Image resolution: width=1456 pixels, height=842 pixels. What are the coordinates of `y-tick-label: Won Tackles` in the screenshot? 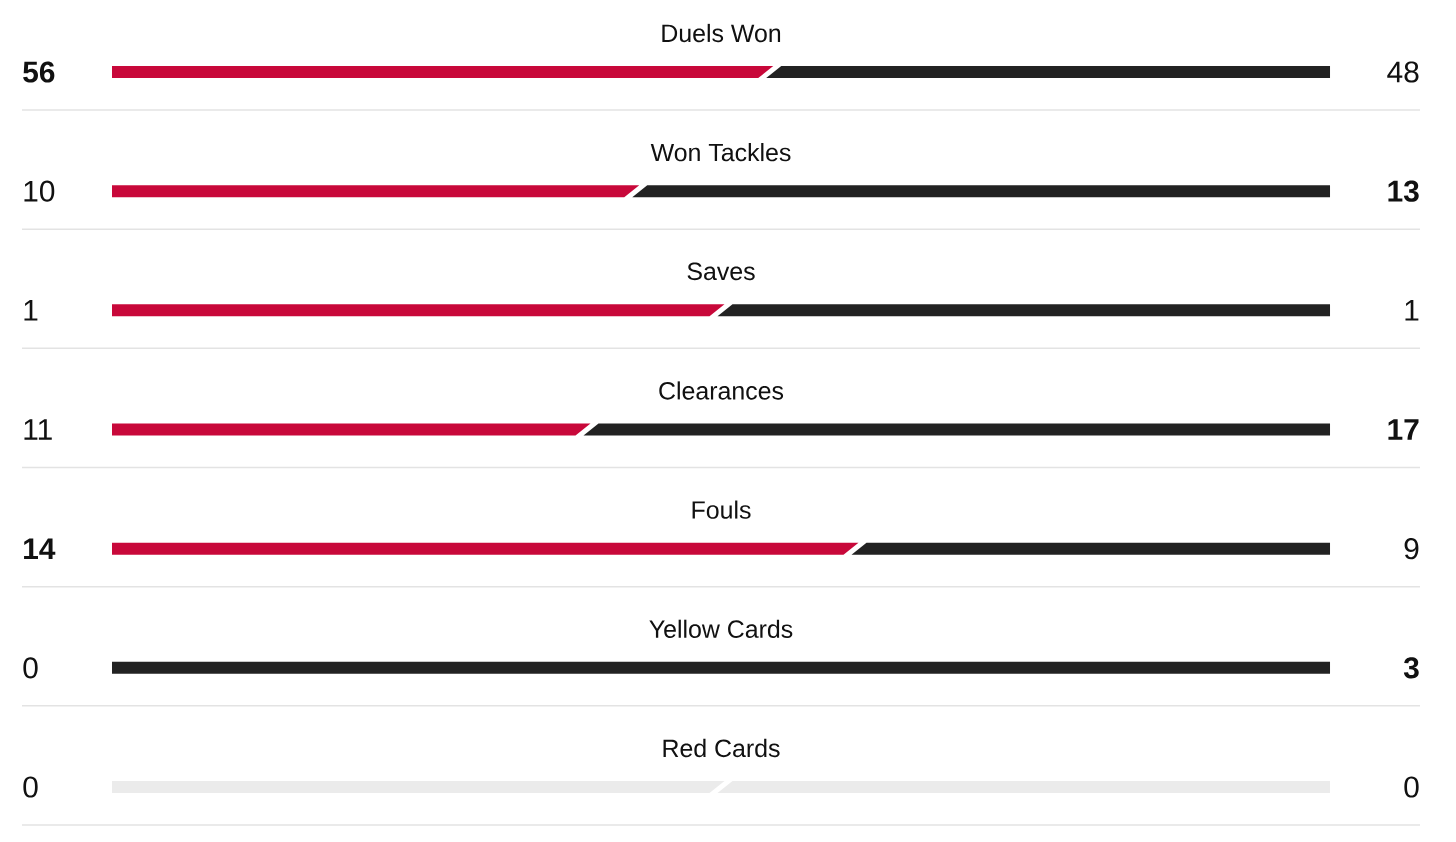 It's located at (720, 152).